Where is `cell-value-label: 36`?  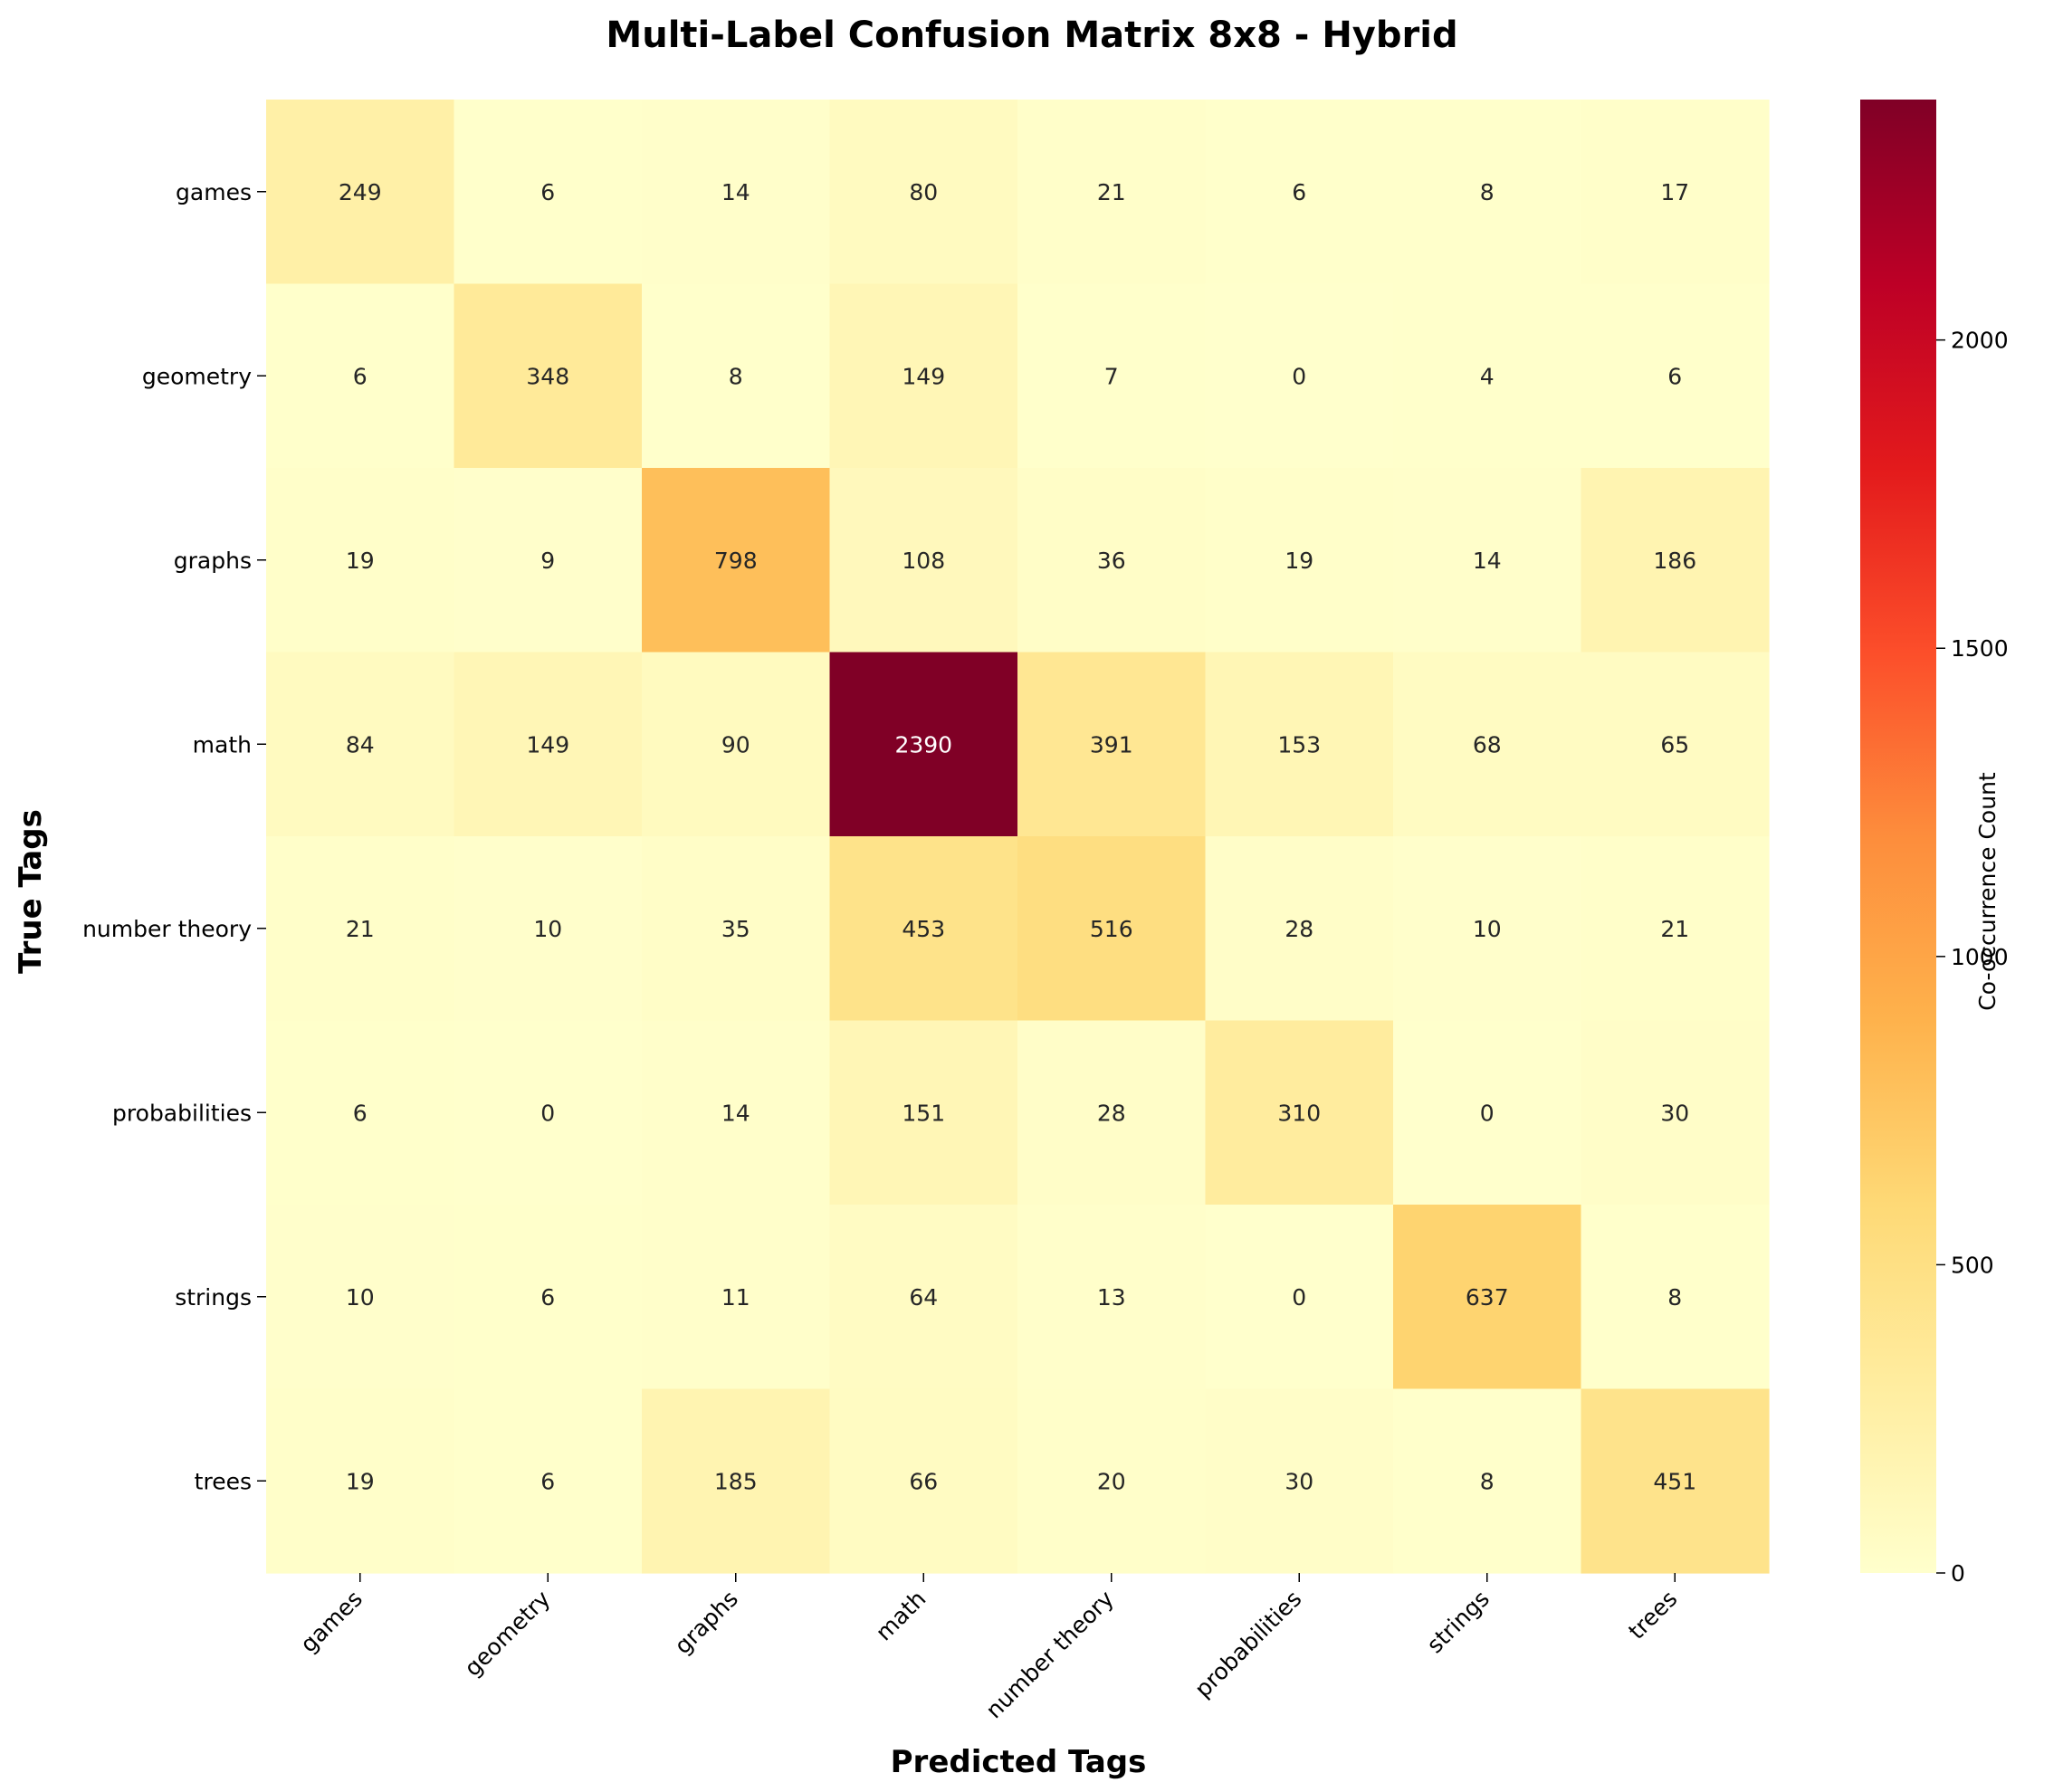
cell-value-label: 36 is located at coordinates (1111, 561).